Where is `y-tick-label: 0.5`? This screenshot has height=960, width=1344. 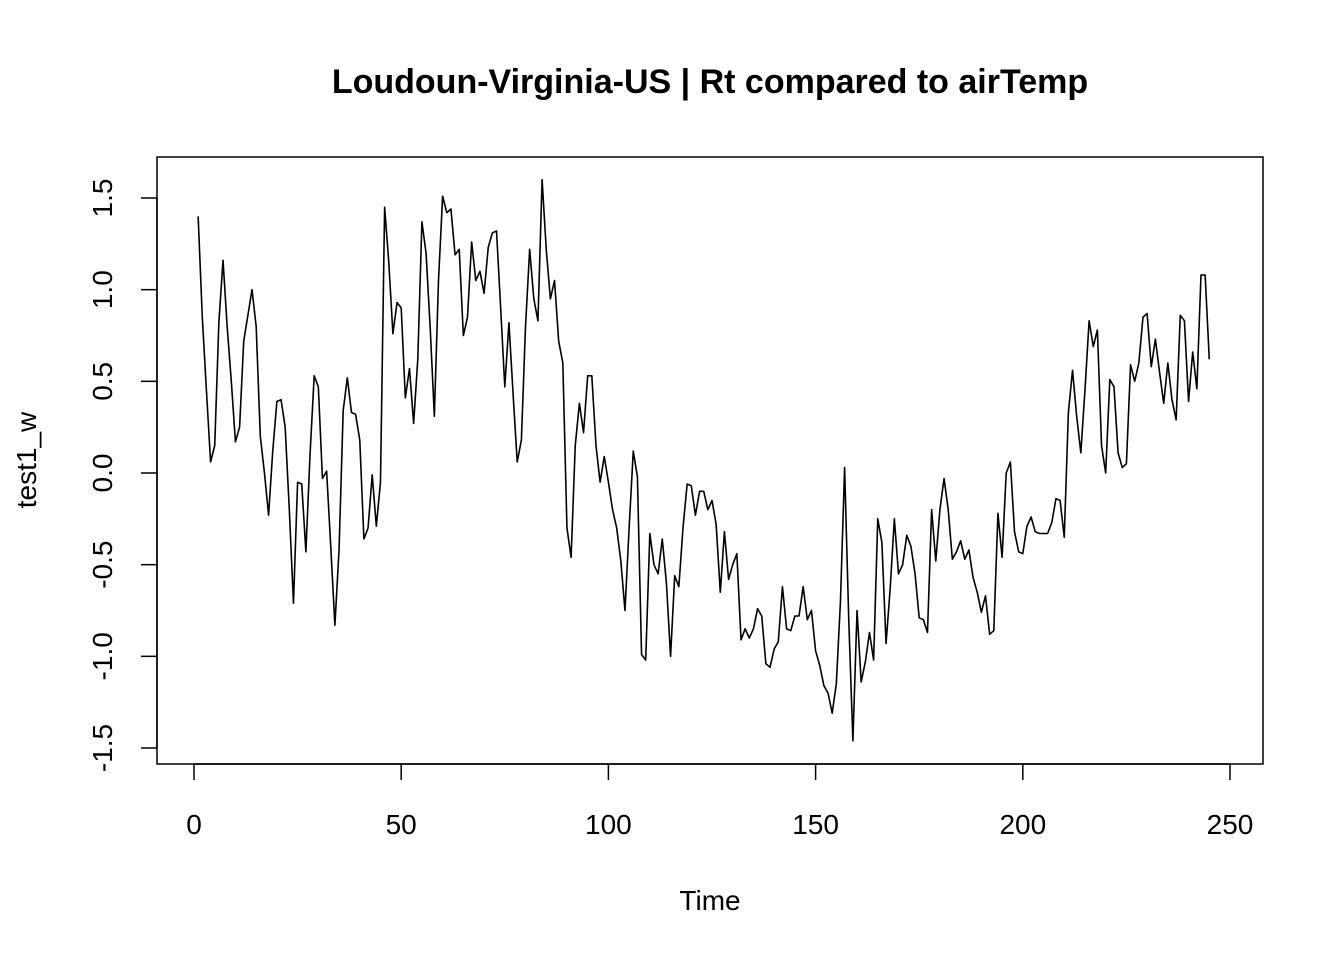
y-tick-label: 0.5 is located at coordinates (102, 381).